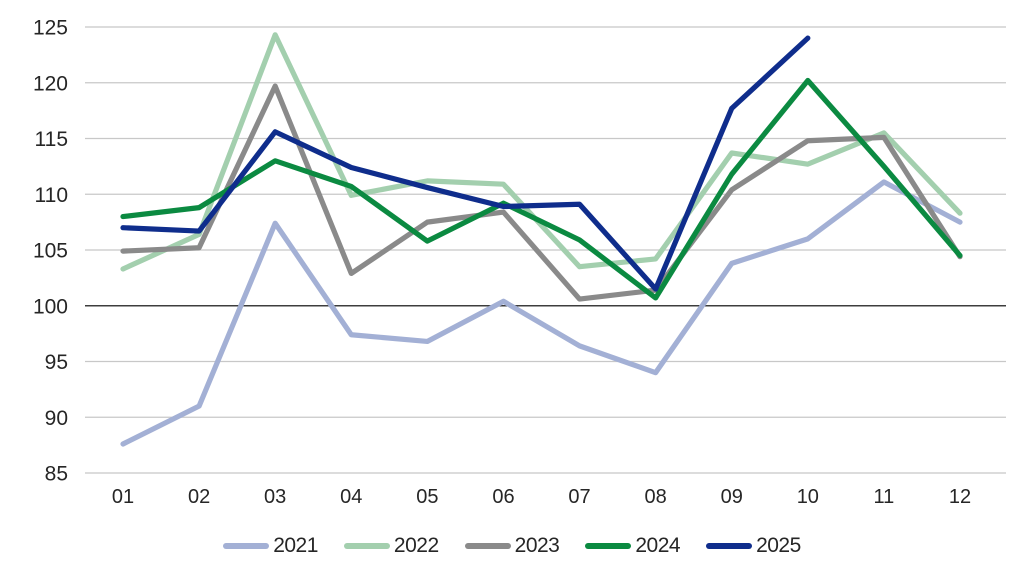 This screenshot has width=1024, height=579. I want to click on y-axis-tick-90: 90, so click(56, 418).